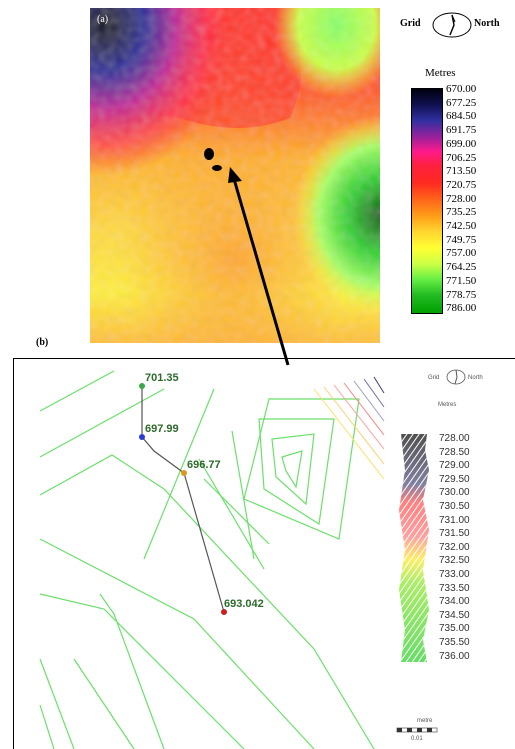 The width and height of the screenshot is (515, 749). Describe the element at coordinates (461, 171) in the screenshot. I see `legend-value: 713.50` at that location.